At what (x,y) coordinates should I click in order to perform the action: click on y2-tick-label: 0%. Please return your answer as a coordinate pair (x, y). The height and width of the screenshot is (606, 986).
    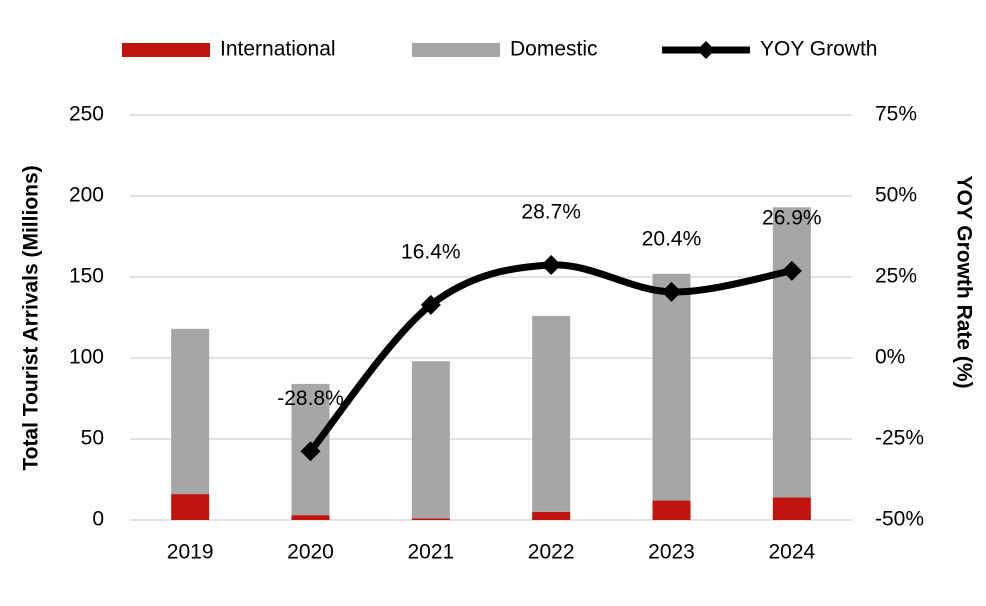
    Looking at the image, I should click on (890, 357).